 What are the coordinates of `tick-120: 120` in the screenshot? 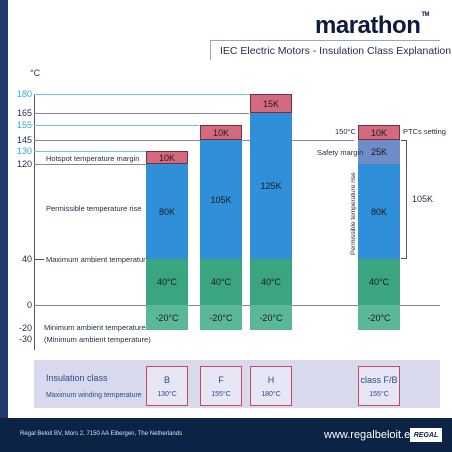 It's located at (24, 164).